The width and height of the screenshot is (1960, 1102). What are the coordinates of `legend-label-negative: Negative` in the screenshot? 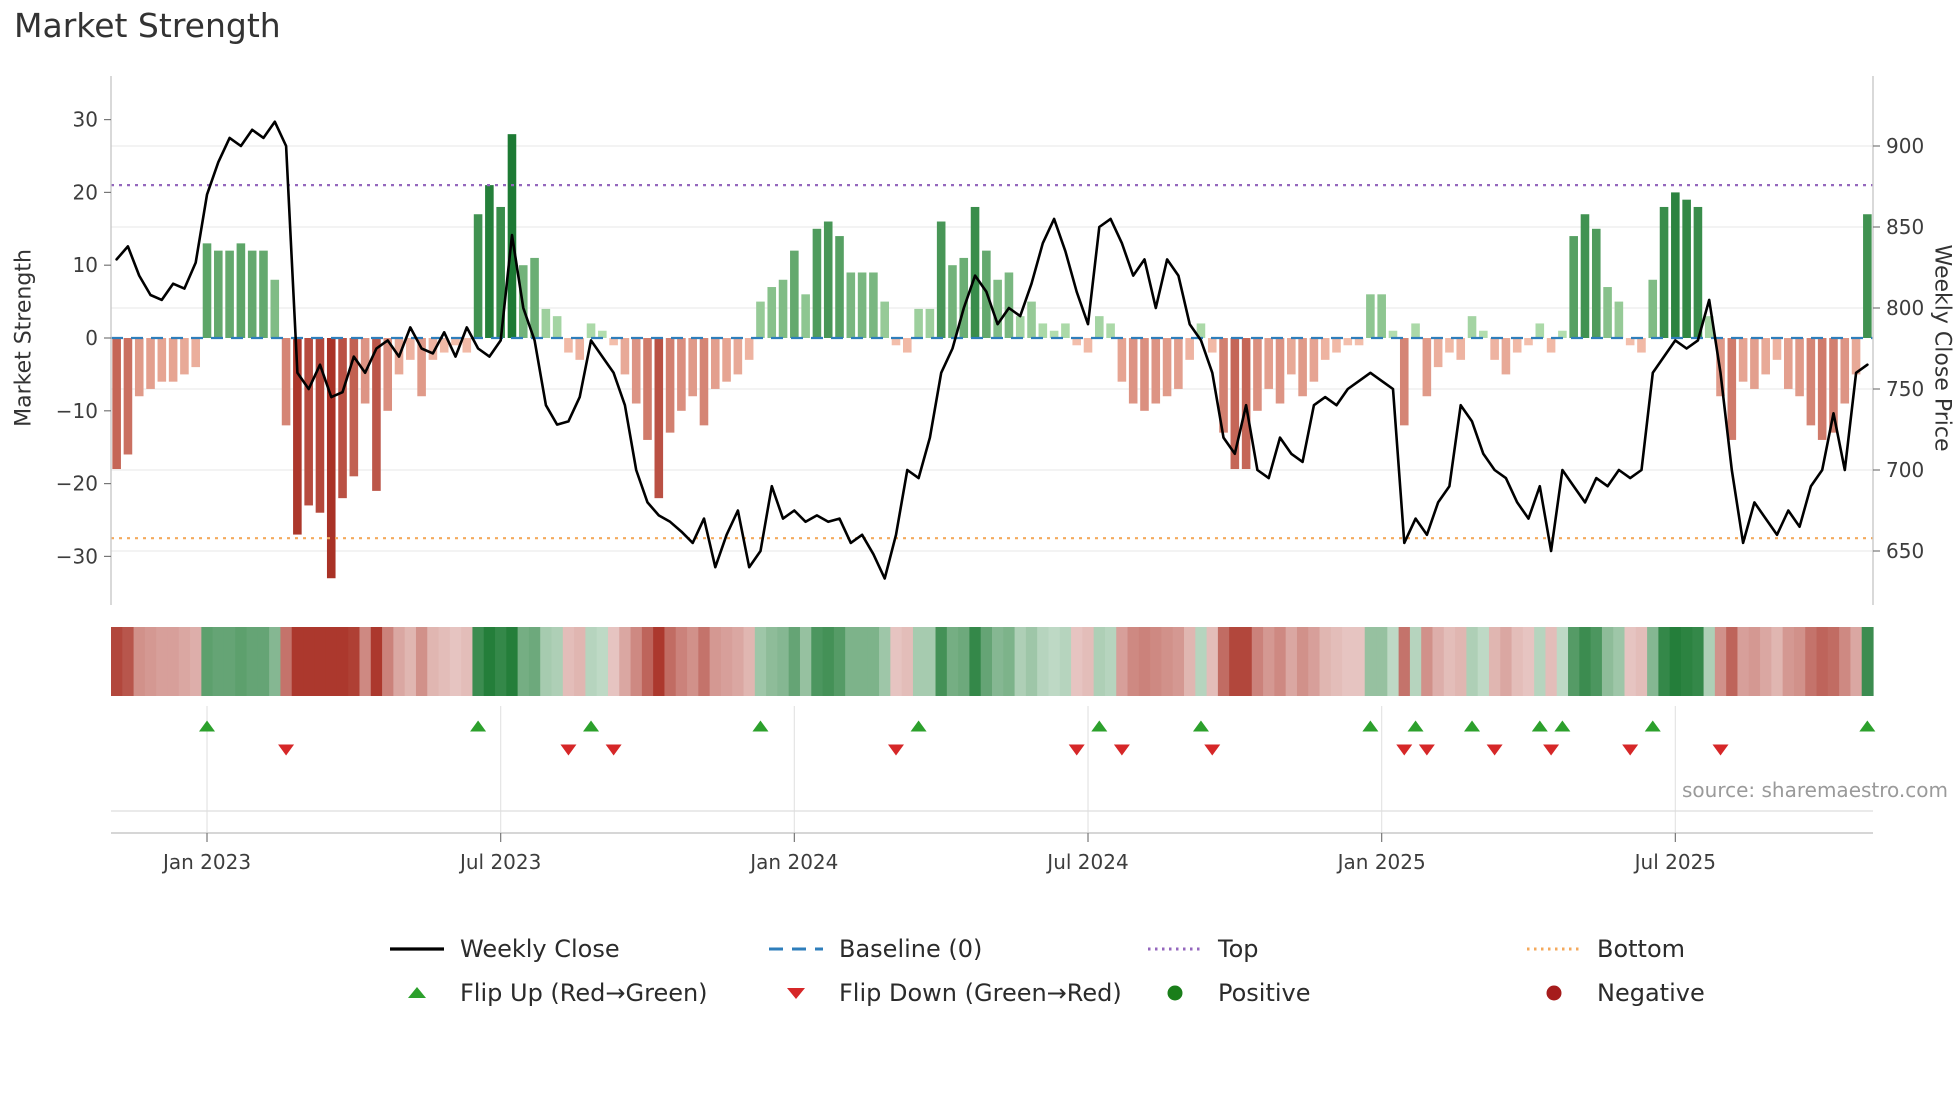 It's located at (1651, 993).